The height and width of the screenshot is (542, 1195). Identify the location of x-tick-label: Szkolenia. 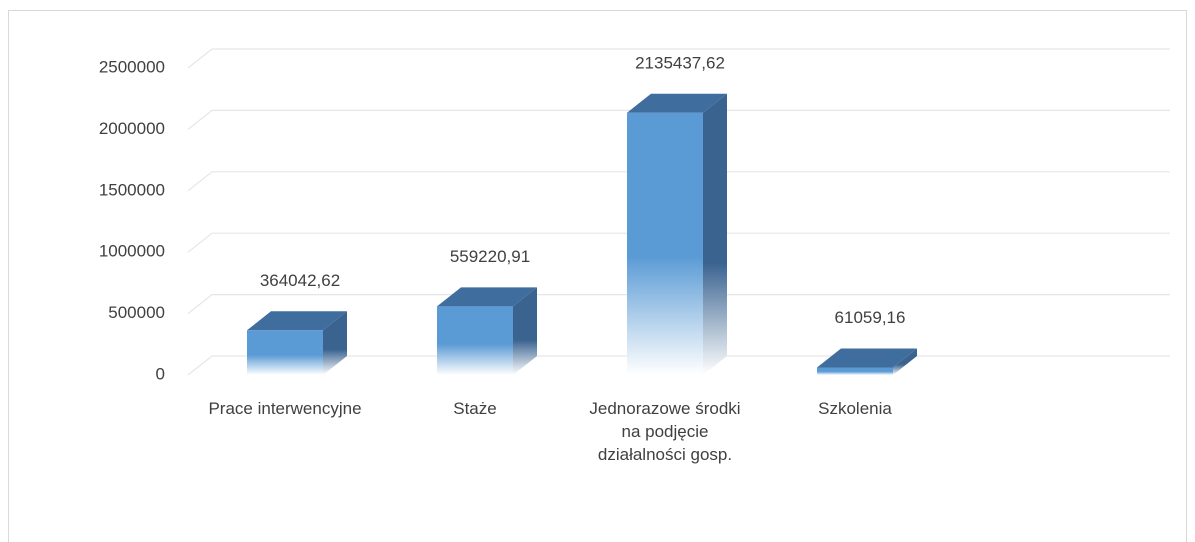
(855, 408).